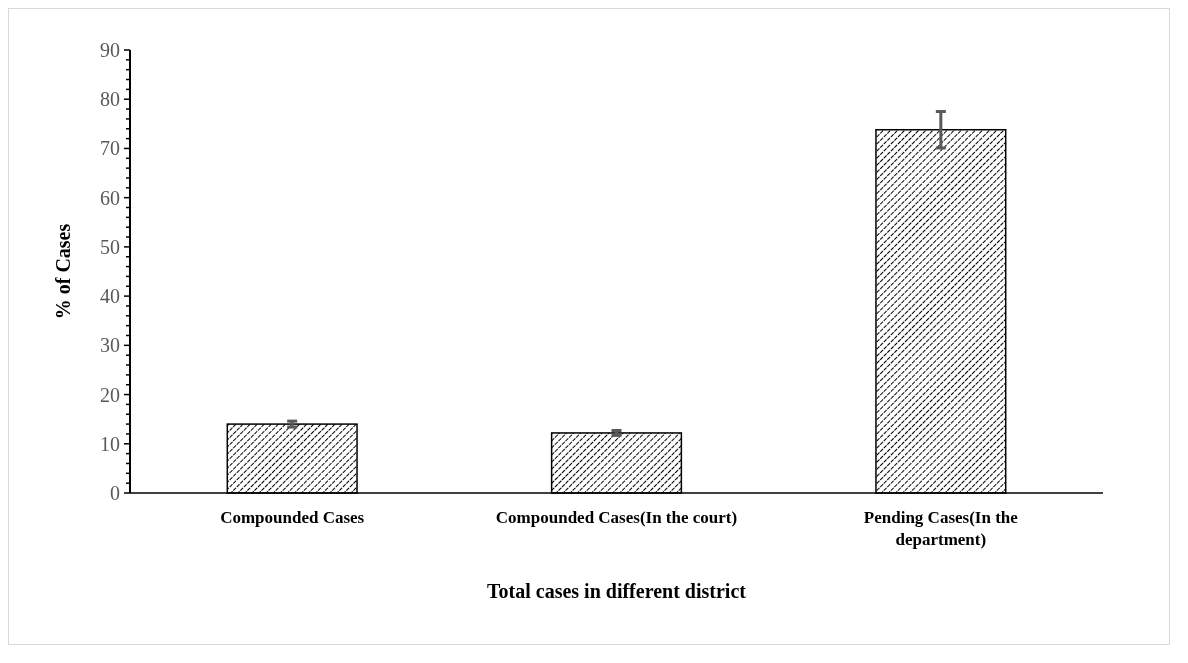 This screenshot has width=1188, height=663. Describe the element at coordinates (63, 271) in the screenshot. I see `y-axis-title: % of Cases` at that location.